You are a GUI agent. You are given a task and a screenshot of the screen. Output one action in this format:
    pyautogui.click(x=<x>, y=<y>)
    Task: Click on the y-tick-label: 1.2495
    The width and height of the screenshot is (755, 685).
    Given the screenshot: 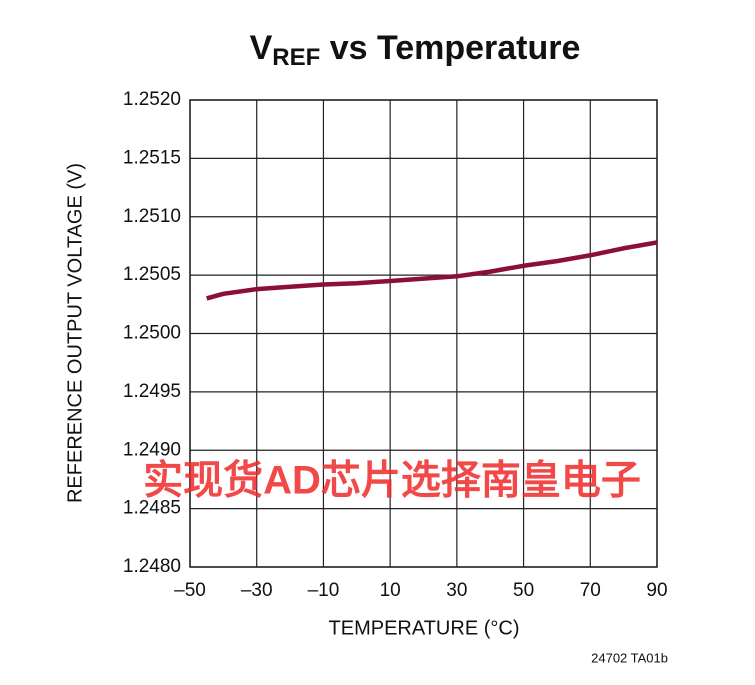 What is the action you would take?
    pyautogui.click(x=152, y=391)
    